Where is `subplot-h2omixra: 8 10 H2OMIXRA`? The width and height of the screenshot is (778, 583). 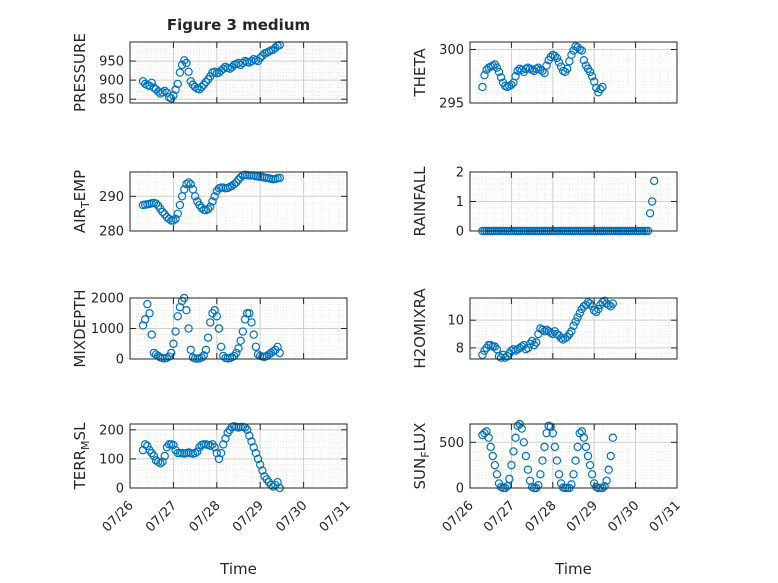
subplot-h2omixra: 8 10 H2OMIXRA is located at coordinates (544, 328).